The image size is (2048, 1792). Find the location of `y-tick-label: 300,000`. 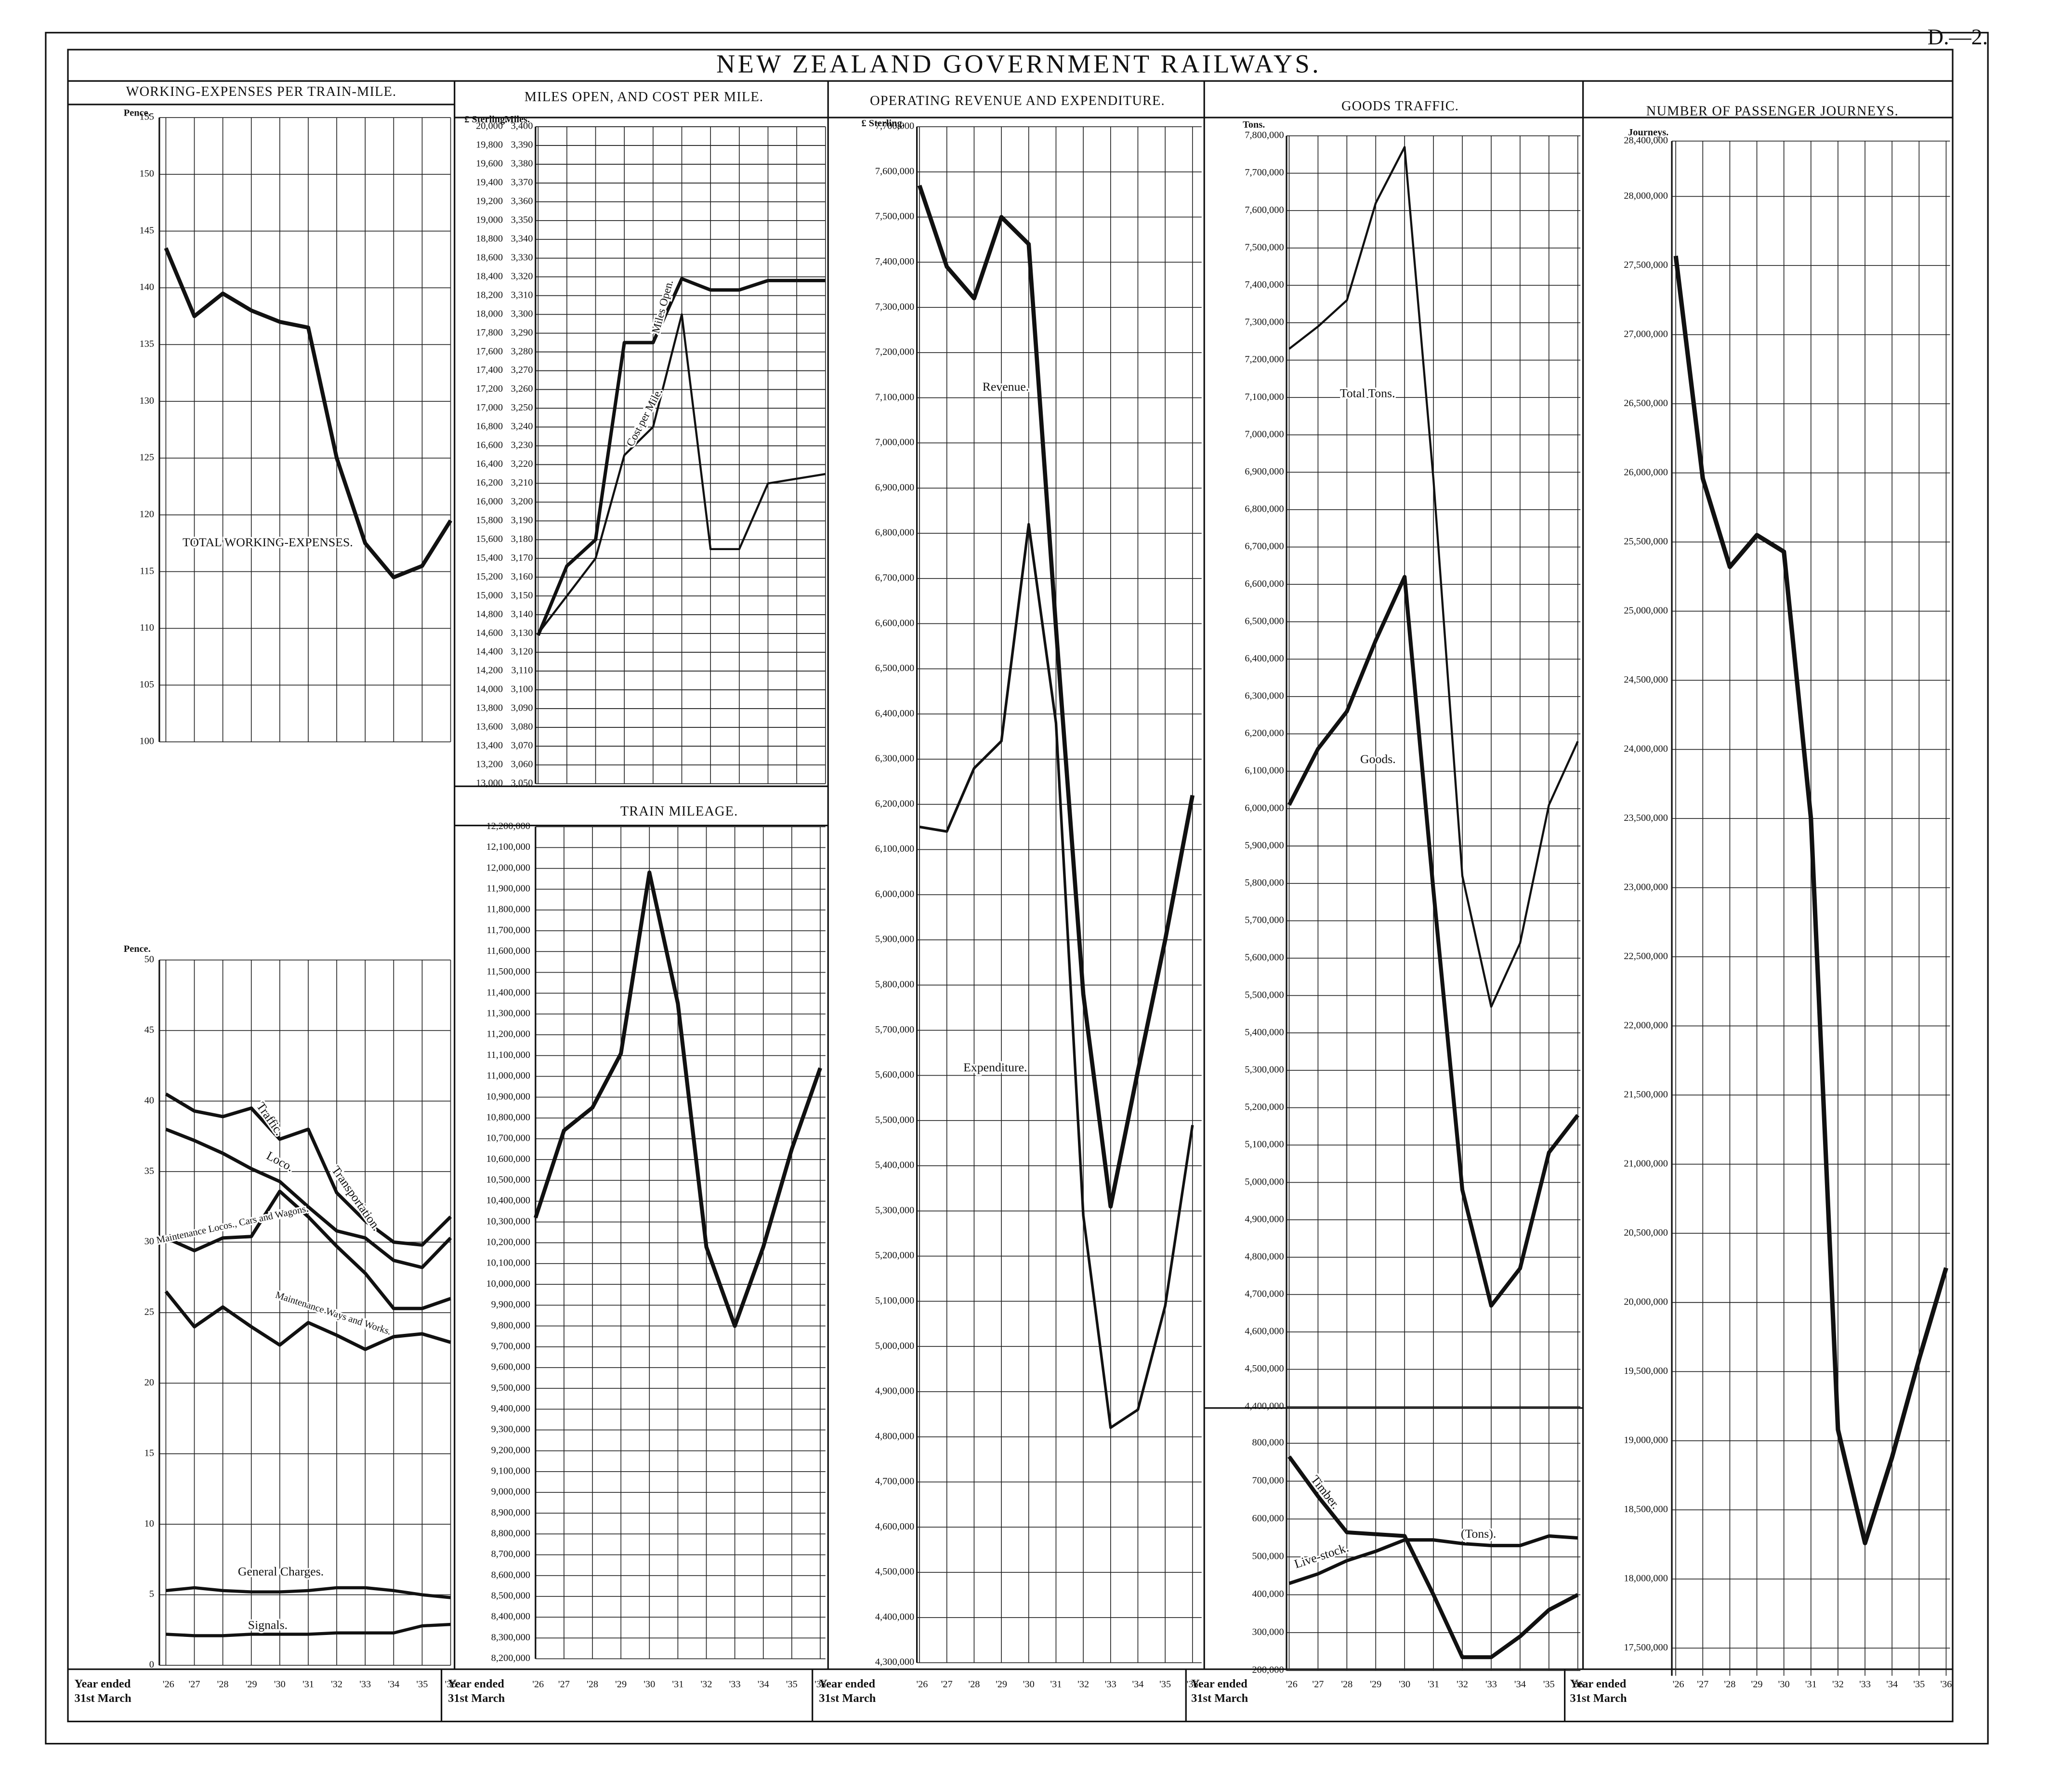

y-tick-label: 300,000 is located at coordinates (1268, 1632).